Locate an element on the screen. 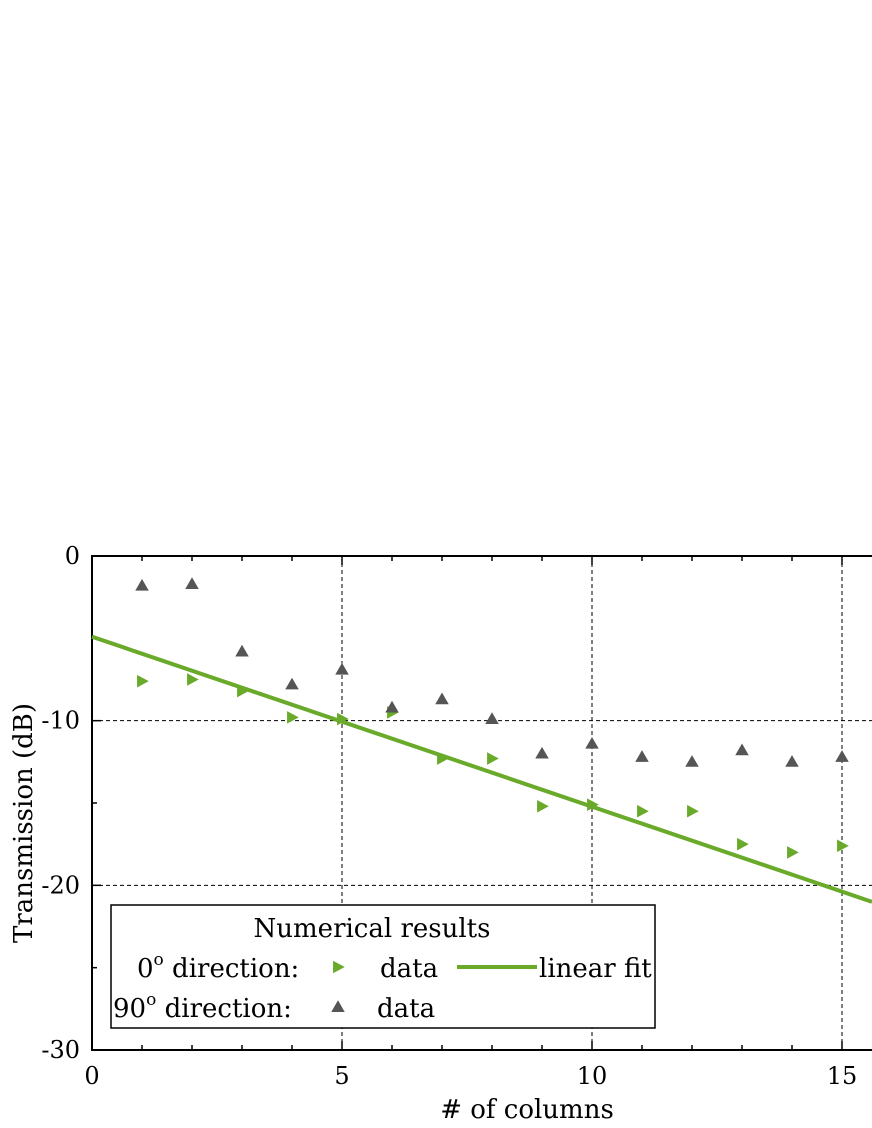 The width and height of the screenshot is (872, 1128). x-tick-label: 0 is located at coordinates (91, 1076).